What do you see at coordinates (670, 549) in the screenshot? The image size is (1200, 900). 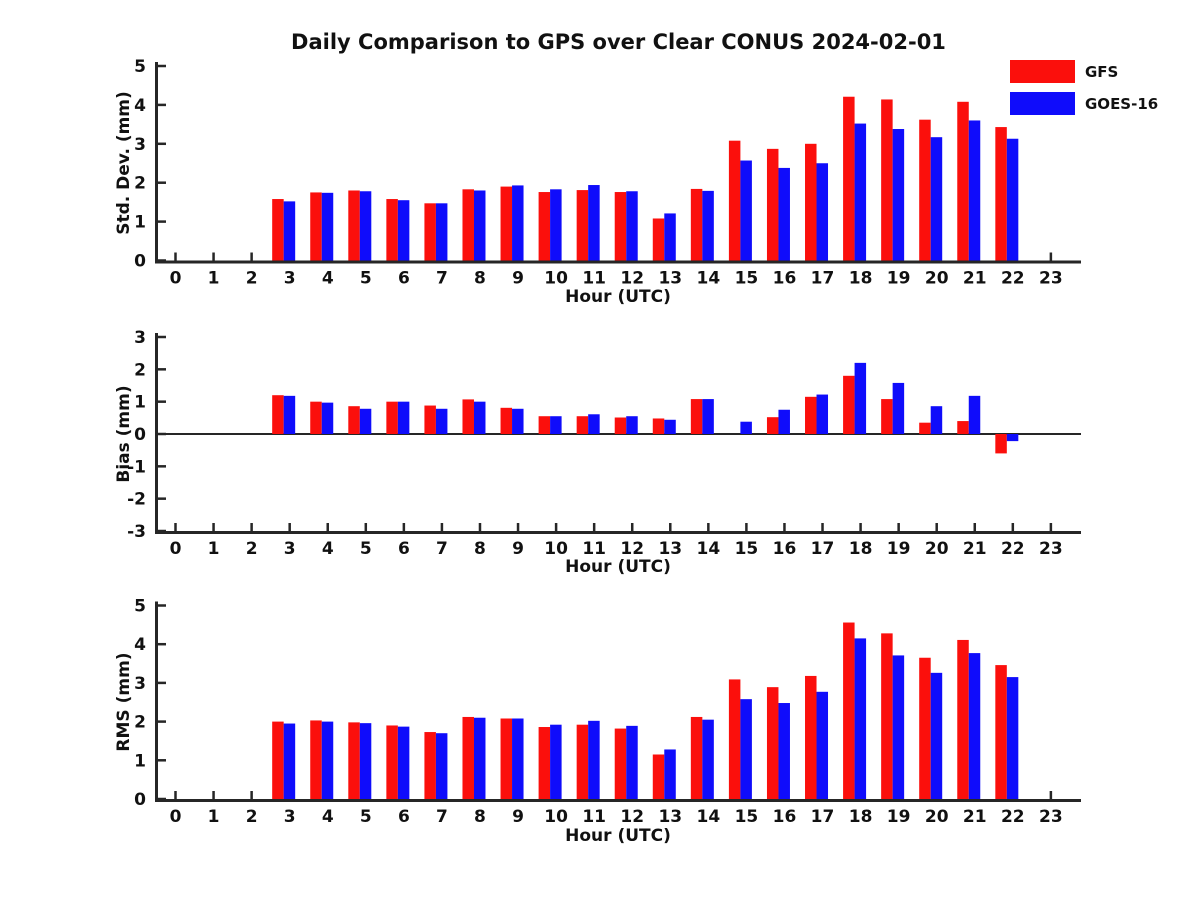 I see `x-tick-label: 13` at bounding box center [670, 549].